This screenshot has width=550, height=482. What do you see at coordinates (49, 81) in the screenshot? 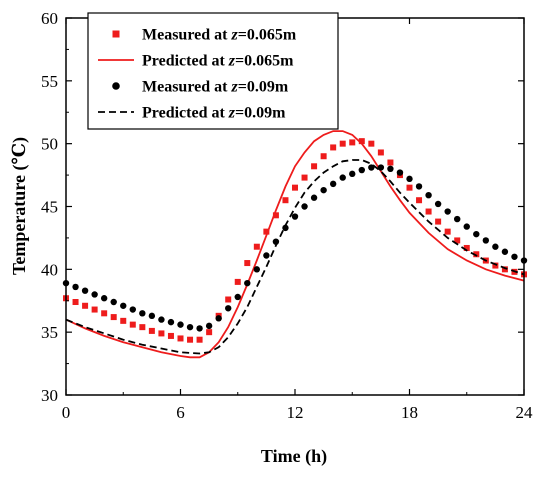
I see `y-tick-label: 55` at bounding box center [49, 81].